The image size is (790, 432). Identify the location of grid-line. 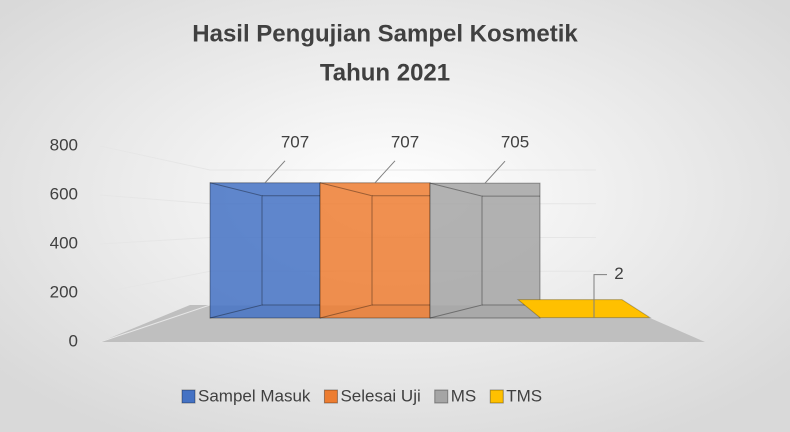
(347, 158).